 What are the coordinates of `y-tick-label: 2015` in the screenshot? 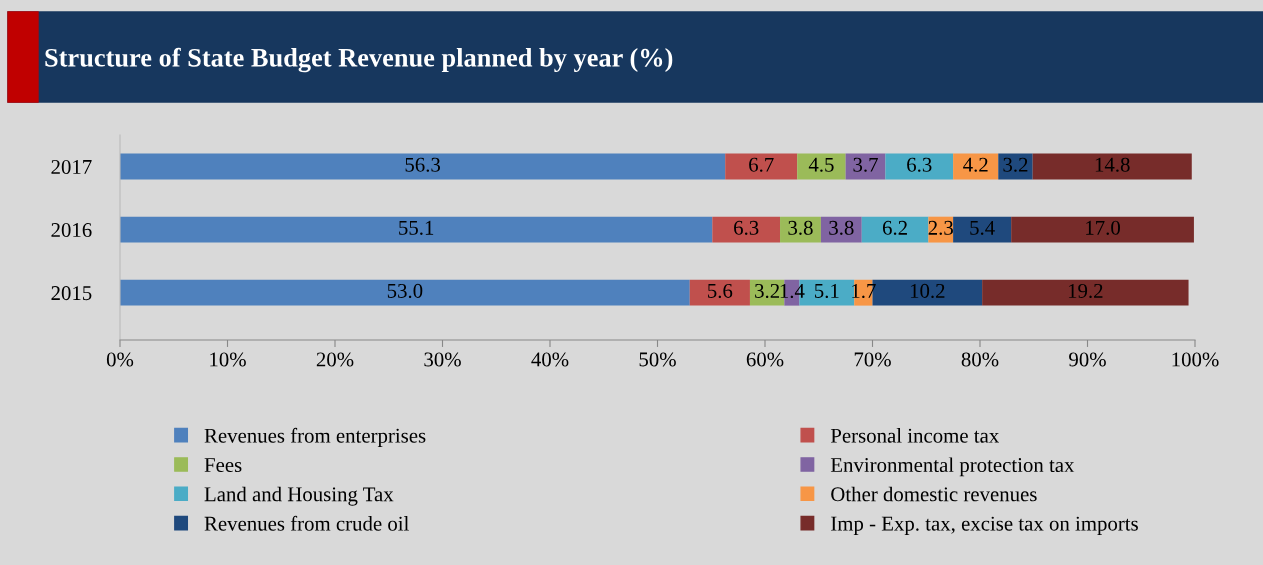 It's located at (71, 293).